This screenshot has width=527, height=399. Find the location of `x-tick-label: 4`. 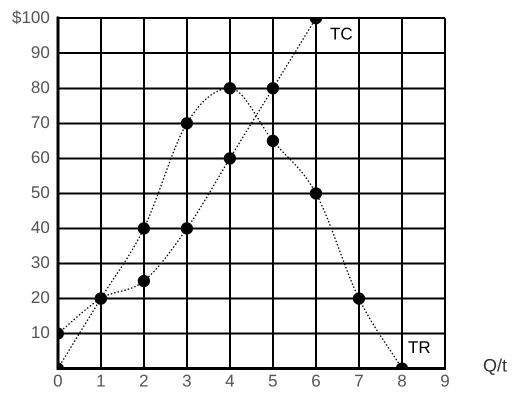

x-tick-label: 4 is located at coordinates (230, 380).